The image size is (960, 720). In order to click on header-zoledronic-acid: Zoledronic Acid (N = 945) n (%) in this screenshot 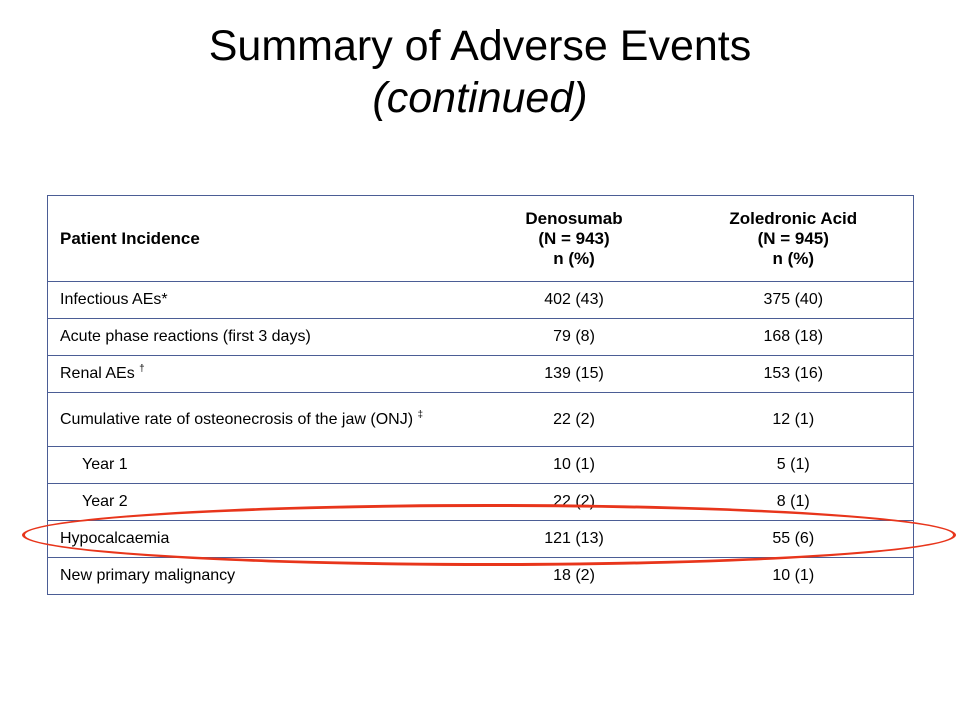, I will do `click(793, 238)`.